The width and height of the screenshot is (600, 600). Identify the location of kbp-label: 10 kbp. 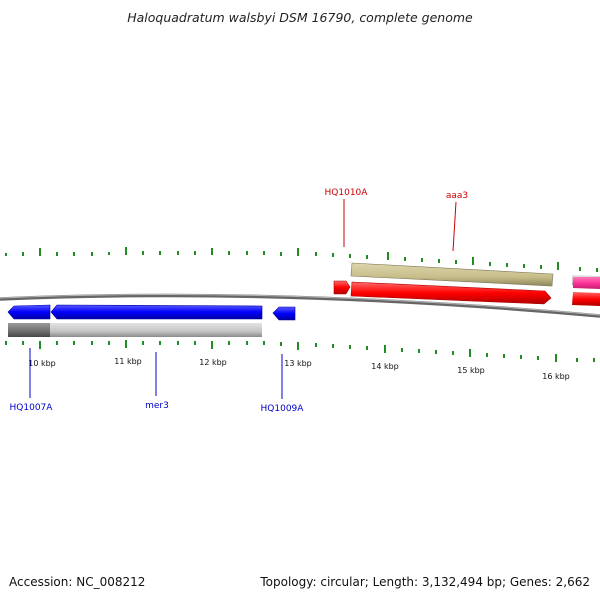
(42, 363).